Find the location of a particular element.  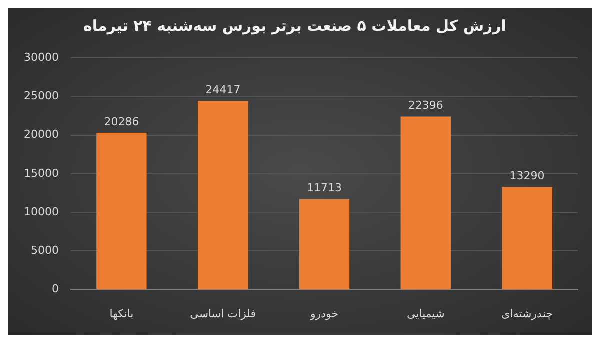

x-tick-label: خودرو is located at coordinates (324, 313).